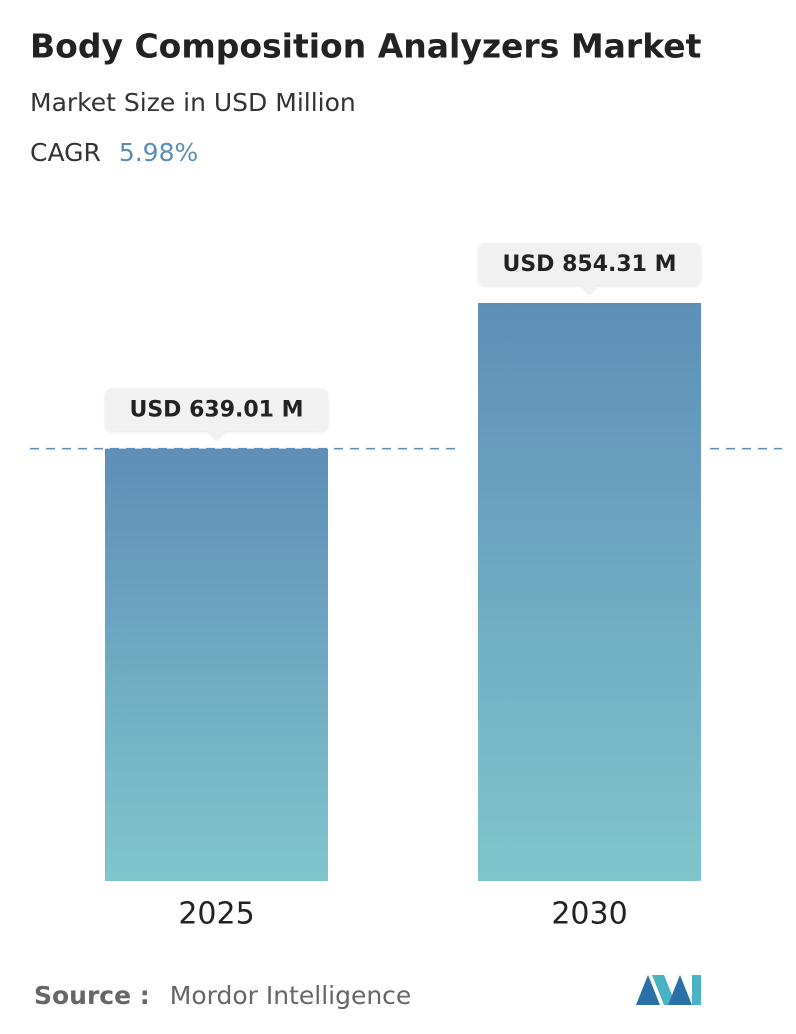 The width and height of the screenshot is (796, 1034). I want to click on cagr-value: 5.98%, so click(158, 152).